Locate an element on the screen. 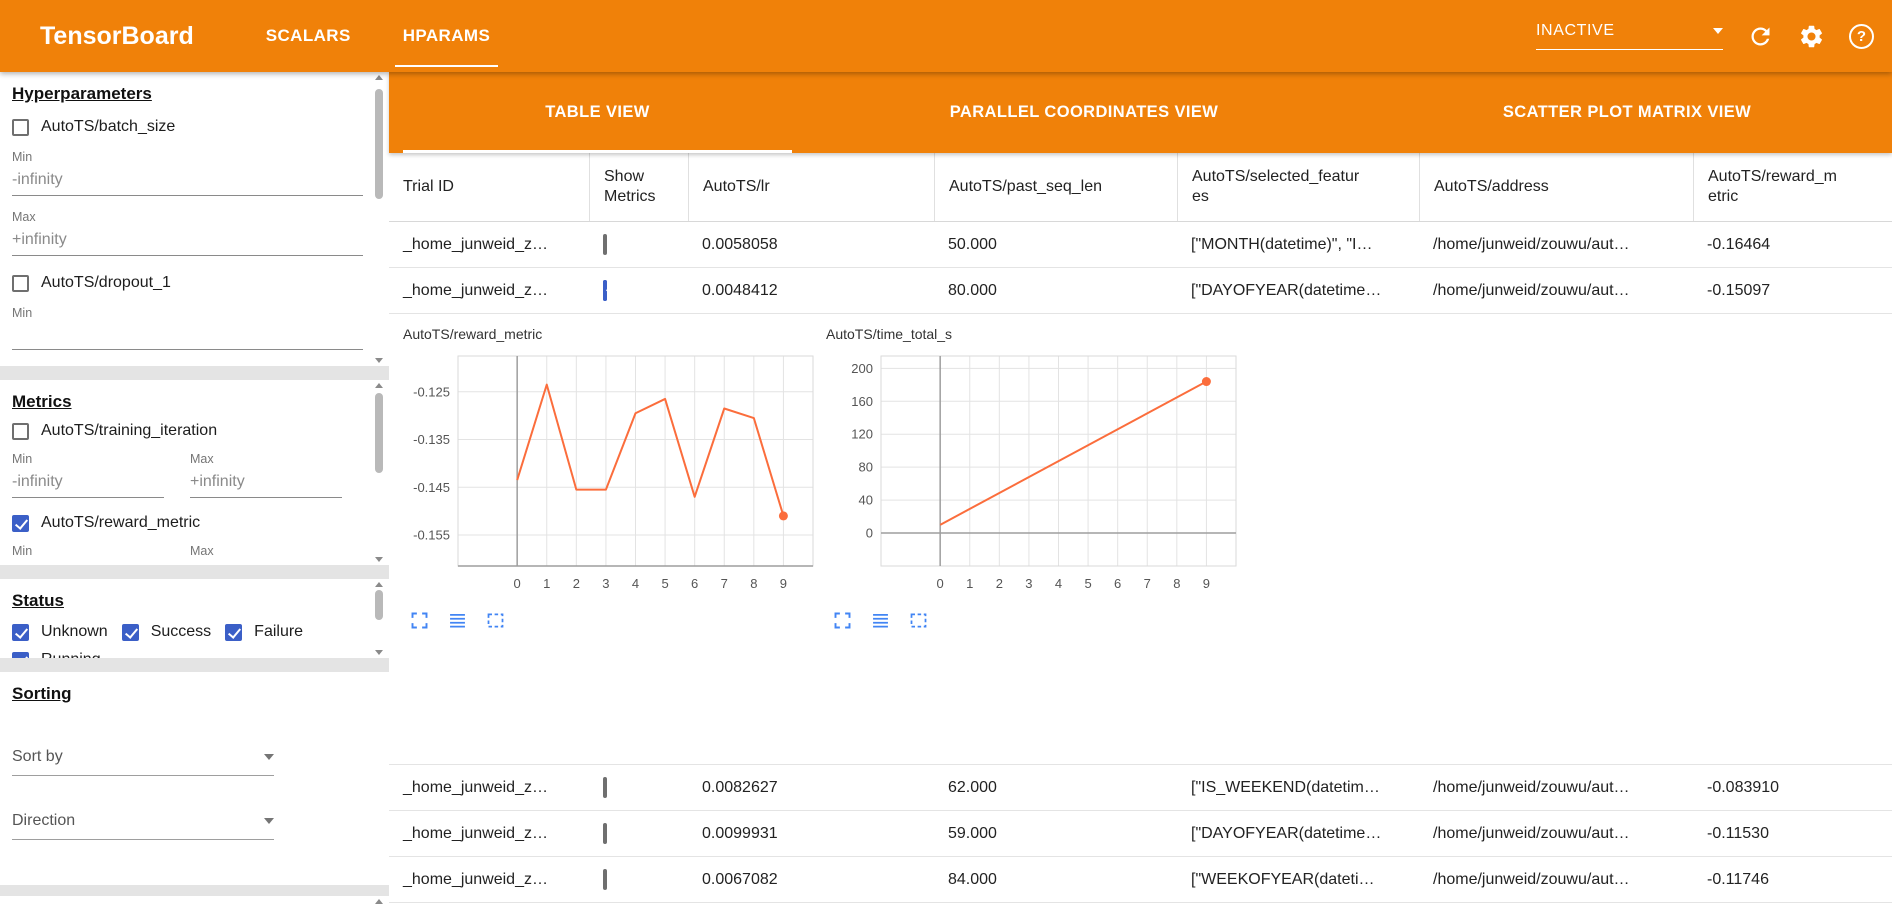  status-unknown-row: Unknown is located at coordinates (60, 632).